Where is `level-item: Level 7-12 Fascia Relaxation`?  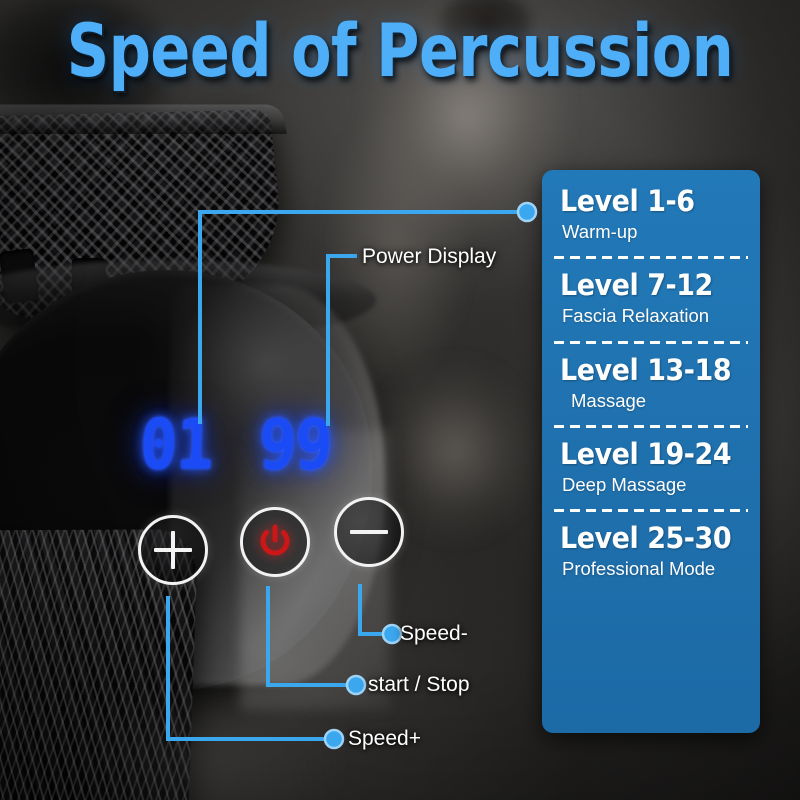
level-item: Level 7-12 Fascia Relaxation is located at coordinates (651, 298).